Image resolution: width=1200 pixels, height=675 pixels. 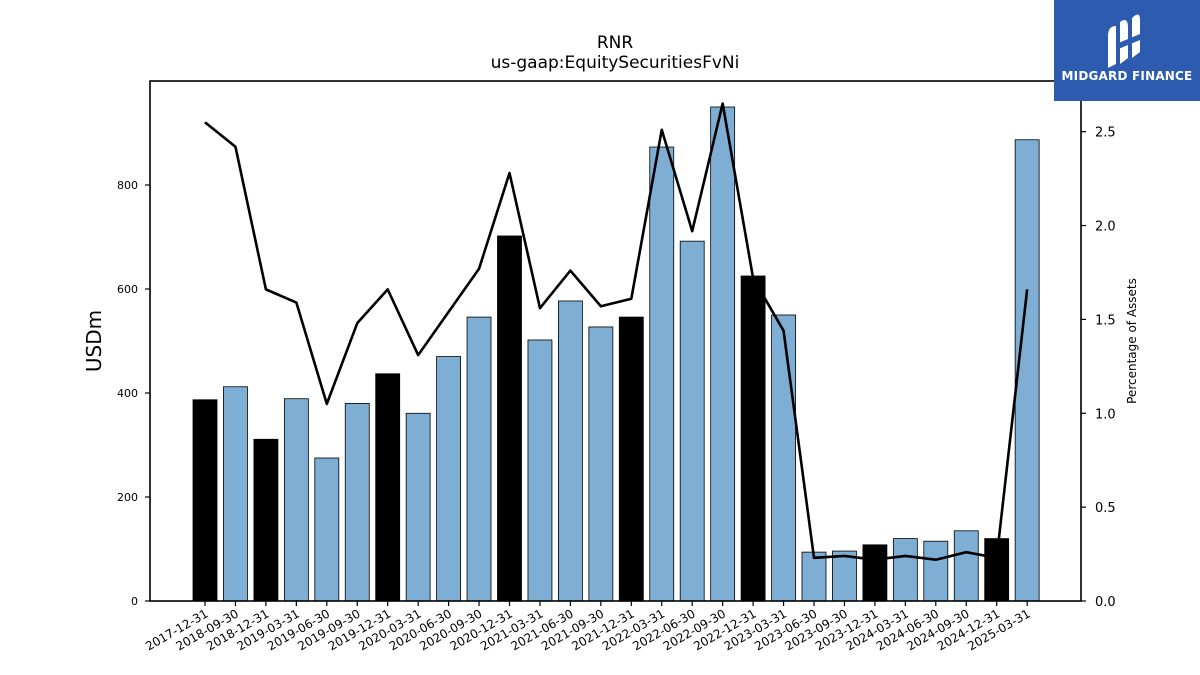 What do you see at coordinates (1132, 341) in the screenshot?
I see `y2-axis-label: Percentage of Assets` at bounding box center [1132, 341].